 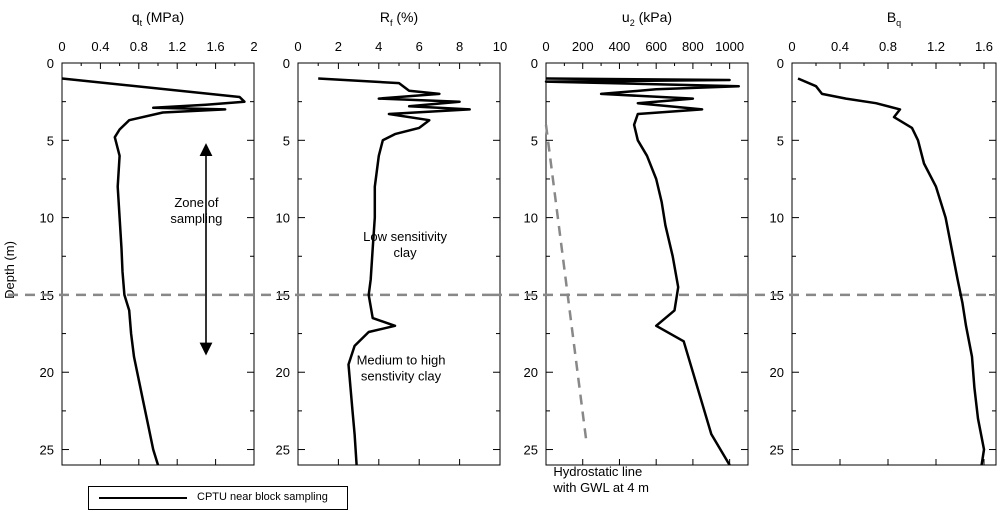 I want to click on x-tick-label: 8, so click(x=459, y=46).